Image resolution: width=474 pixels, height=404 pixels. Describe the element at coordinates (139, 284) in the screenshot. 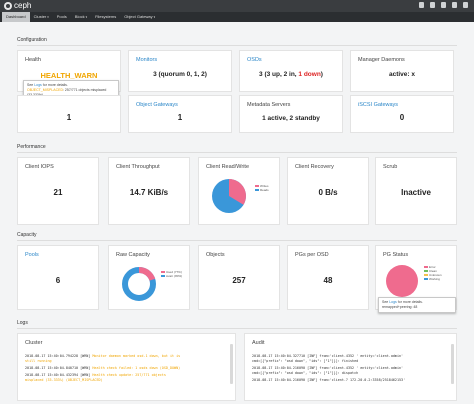

I see `raw-capacity-donut` at that location.